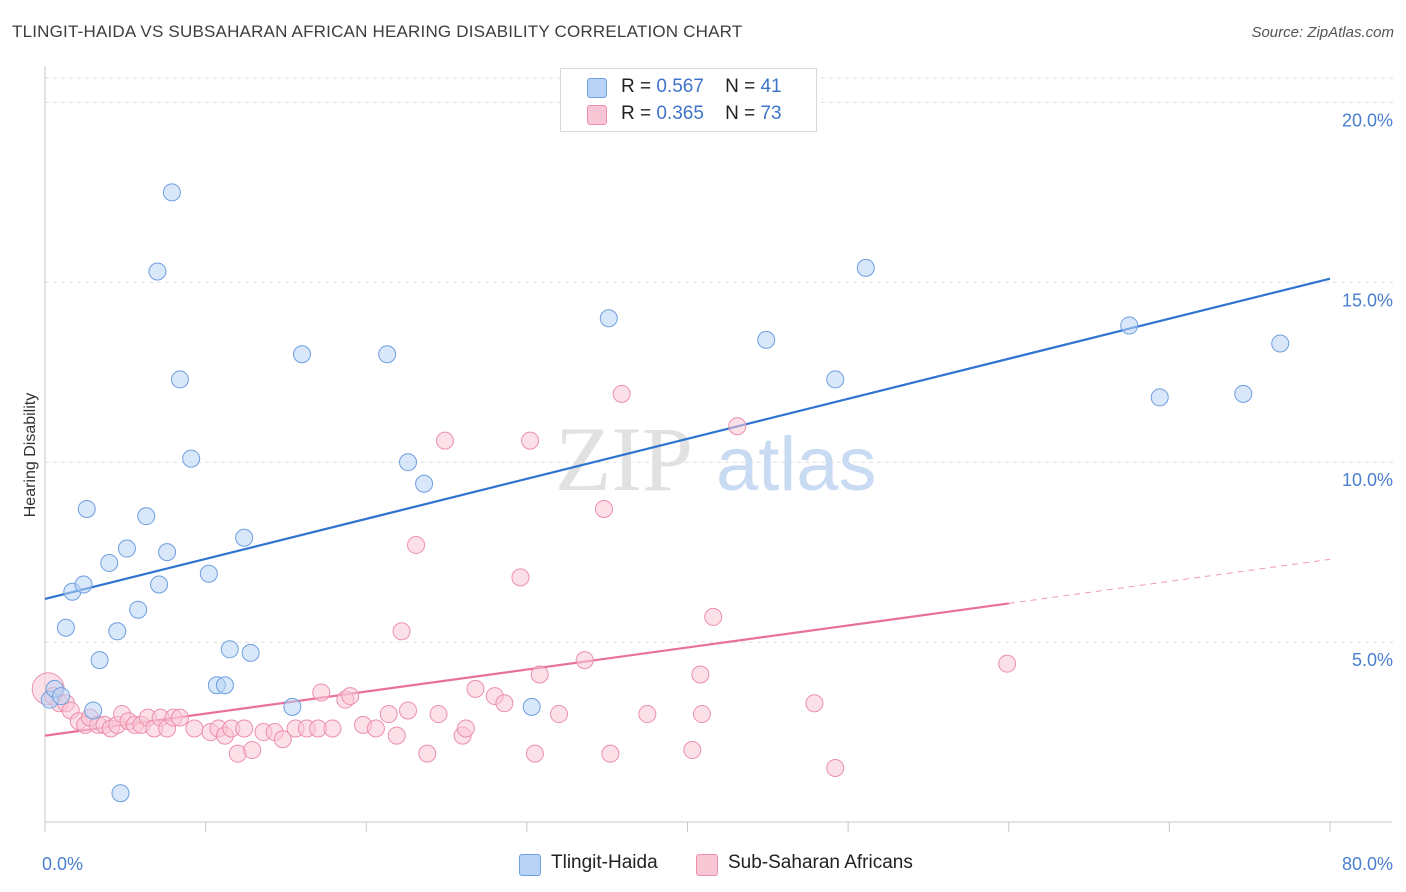 The width and height of the screenshot is (1406, 892). What do you see at coordinates (526, 669) in the screenshot?
I see `trend-line-pink` at bounding box center [526, 669].